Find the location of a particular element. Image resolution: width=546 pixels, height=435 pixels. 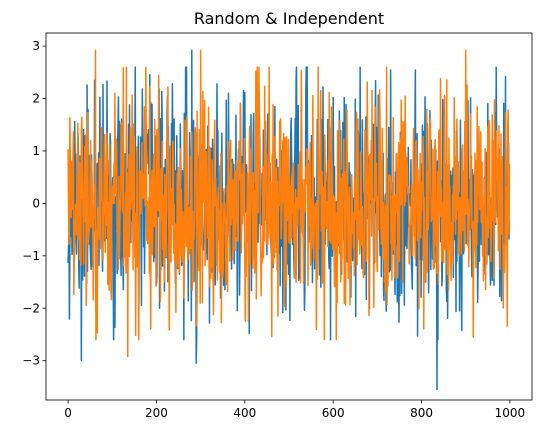

y-tick-label: 3 is located at coordinates (36, 46).